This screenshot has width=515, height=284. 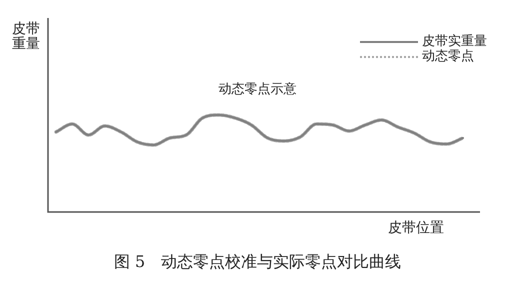 What do you see at coordinates (258, 89) in the screenshot?
I see `text: 动态零点示意` at bounding box center [258, 89].